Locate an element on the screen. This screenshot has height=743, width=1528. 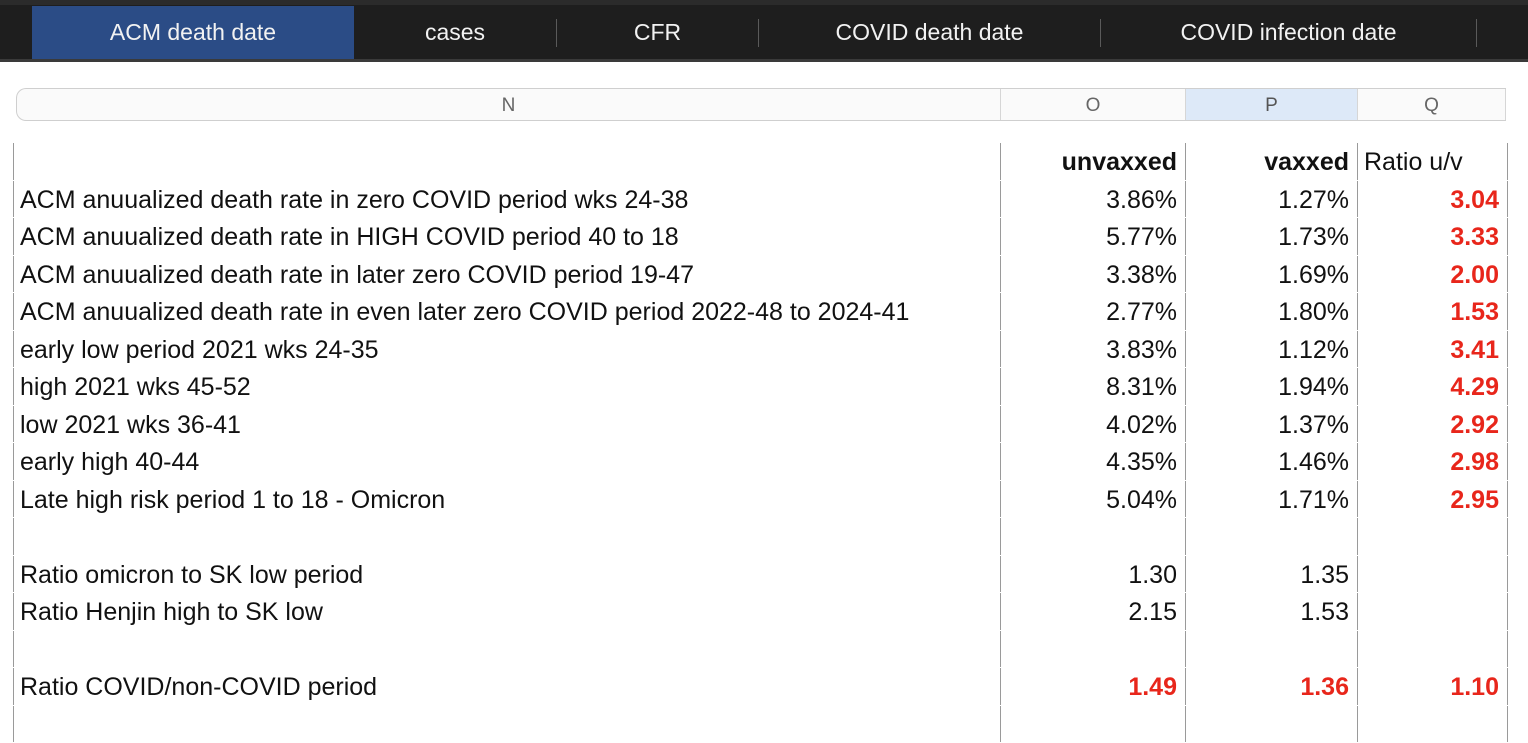
tab-acm-death-date: ACM death date is located at coordinates (193, 32).